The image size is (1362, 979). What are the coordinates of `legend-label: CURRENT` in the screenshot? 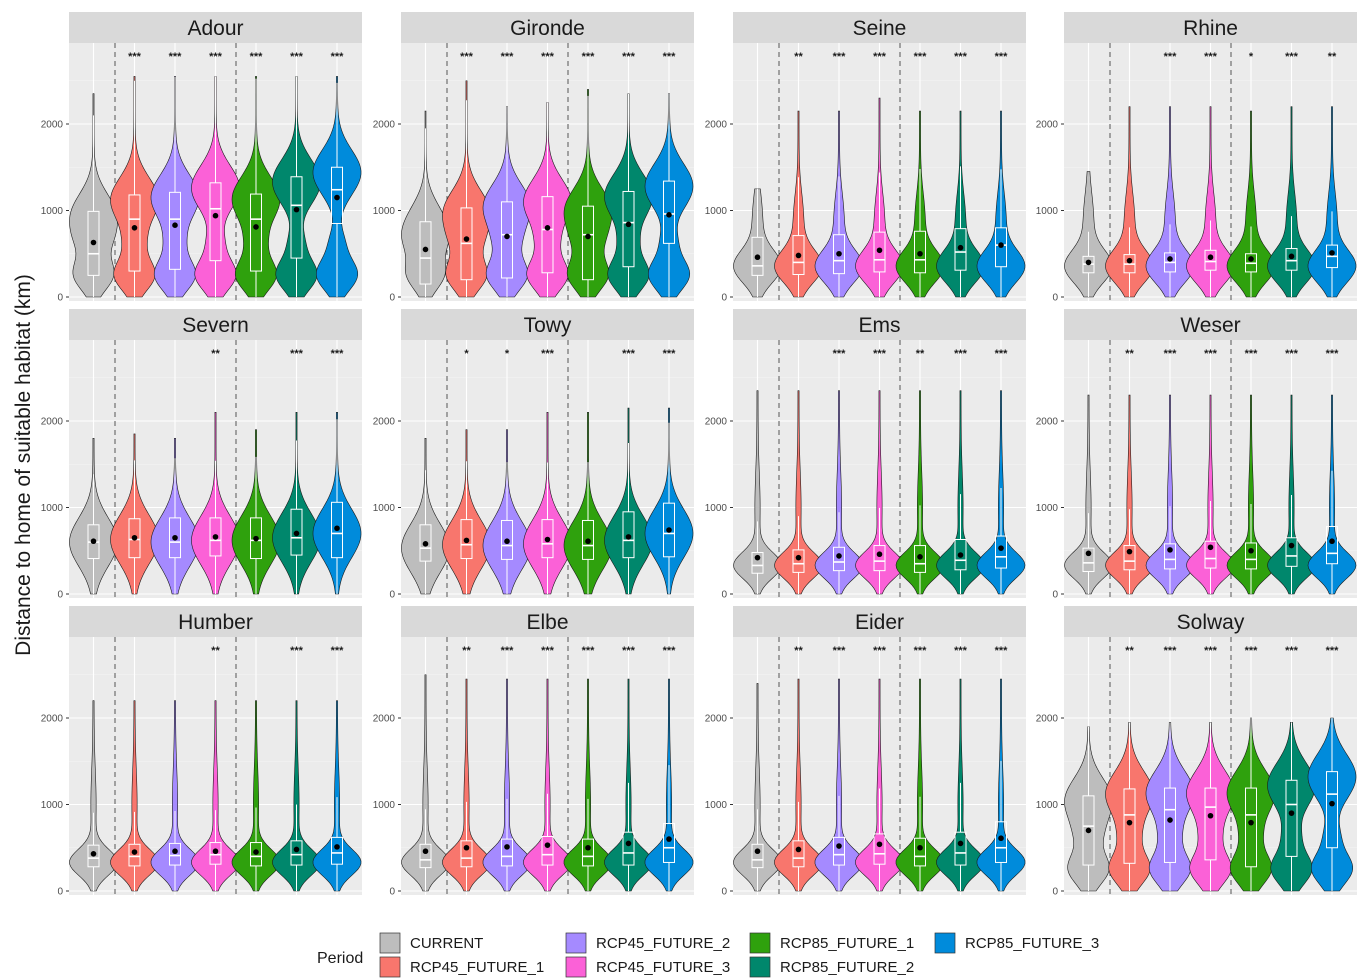 It's located at (446, 943).